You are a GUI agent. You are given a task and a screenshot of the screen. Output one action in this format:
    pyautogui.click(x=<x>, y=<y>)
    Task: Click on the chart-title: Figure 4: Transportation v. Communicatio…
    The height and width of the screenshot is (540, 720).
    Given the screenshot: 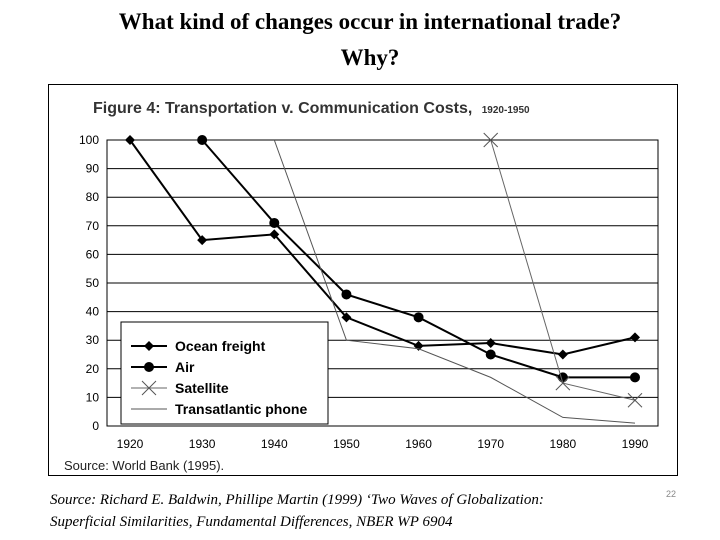 What is the action you would take?
    pyautogui.click(x=311, y=108)
    